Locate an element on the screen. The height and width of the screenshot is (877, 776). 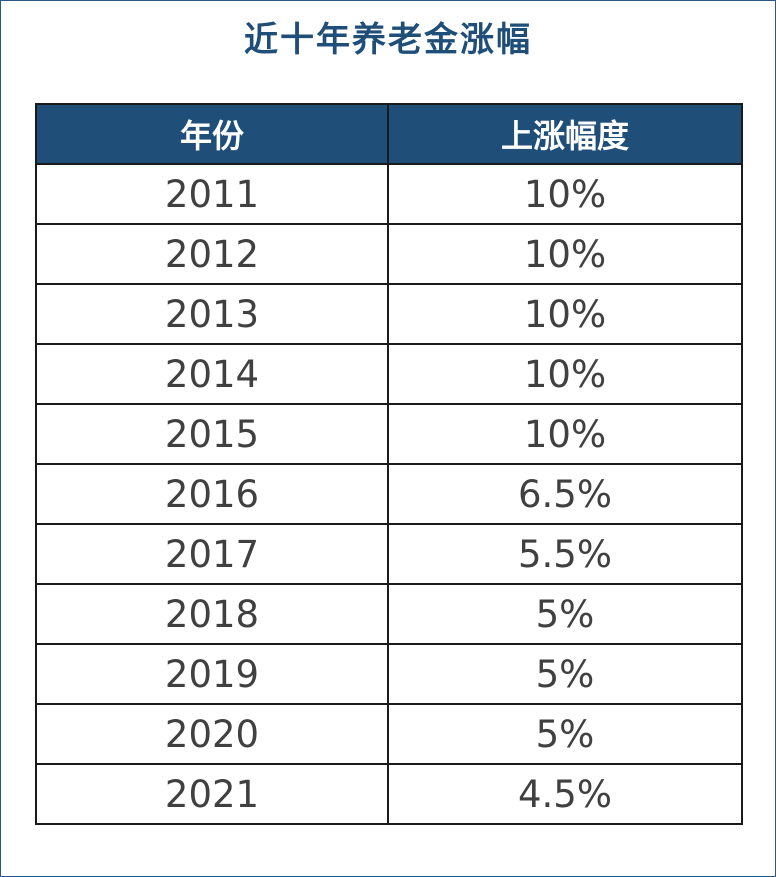
table-row: 2018 5% is located at coordinates (389, 614).